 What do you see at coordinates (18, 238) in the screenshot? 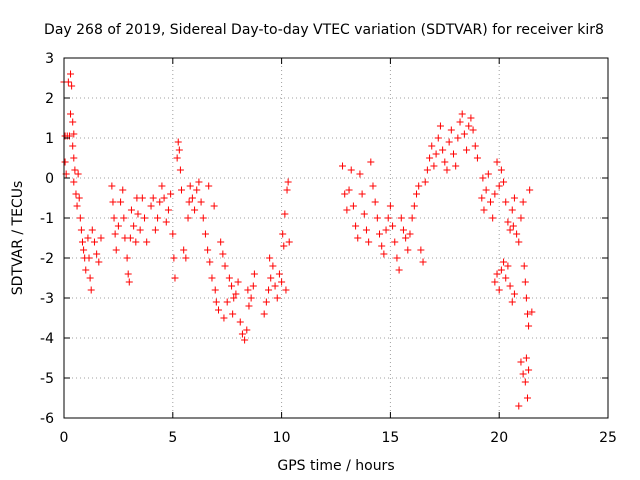
I see `y-axis-label: SDTVAR / TECUs` at bounding box center [18, 238].